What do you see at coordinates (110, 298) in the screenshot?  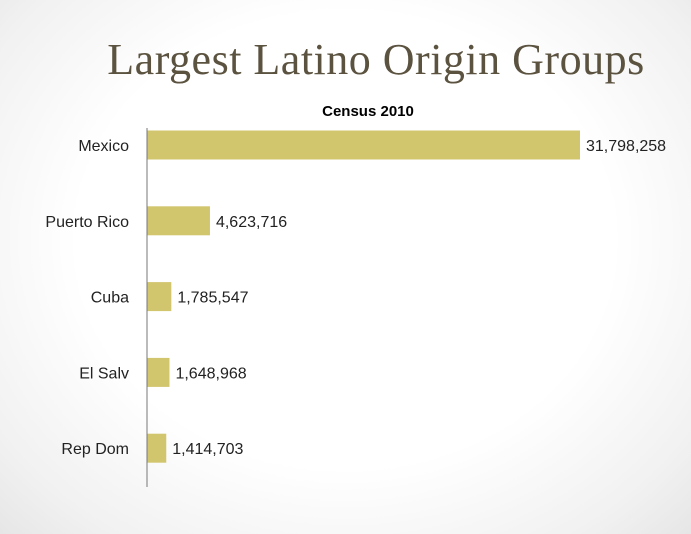 I see `category-label: Cuba` at bounding box center [110, 298].